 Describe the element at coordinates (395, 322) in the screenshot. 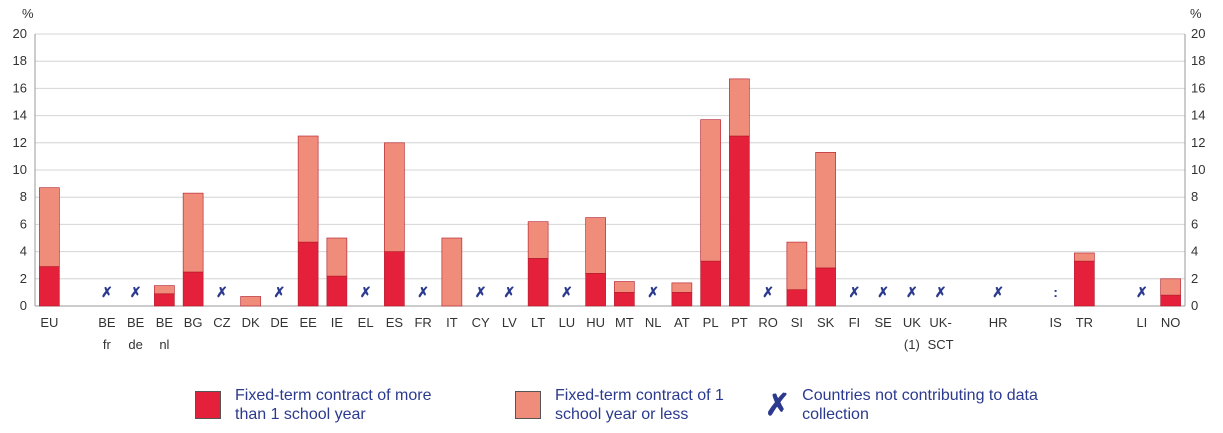

I see `x-tick-label: ES` at that location.